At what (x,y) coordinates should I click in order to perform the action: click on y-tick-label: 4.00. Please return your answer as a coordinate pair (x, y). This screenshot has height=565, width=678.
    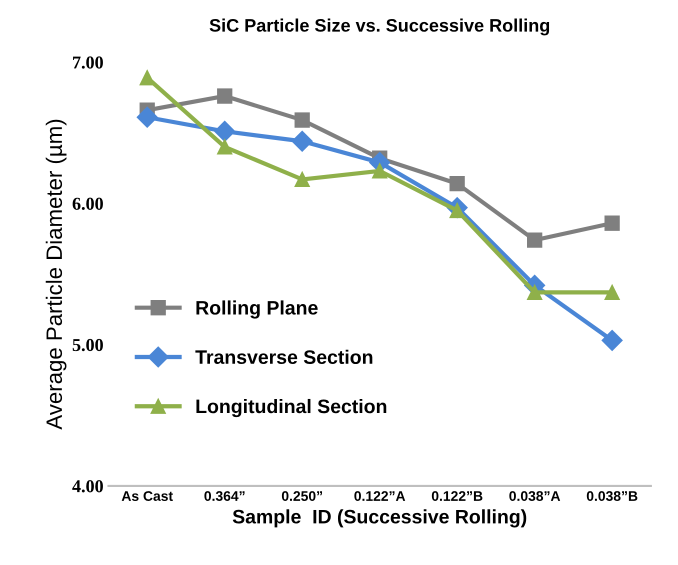
    Looking at the image, I should click on (87, 486).